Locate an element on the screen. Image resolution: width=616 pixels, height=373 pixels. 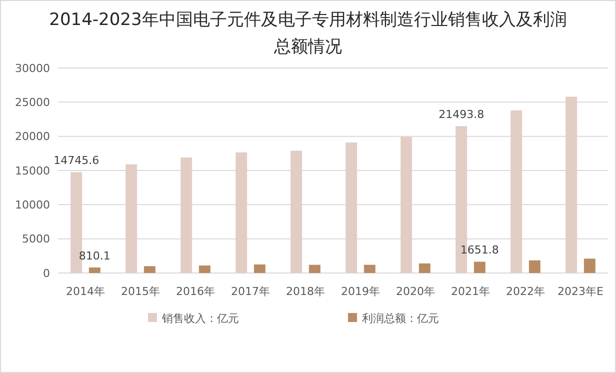
y-tick-label: 5000 is located at coordinates (36, 239).